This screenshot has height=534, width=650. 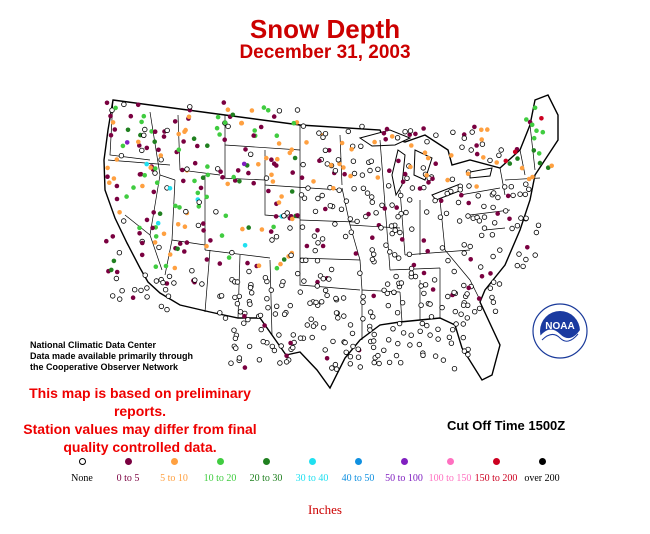 What do you see at coordinates (450, 470) in the screenshot?
I see `legend-item: 100 to 150` at bounding box center [450, 470].